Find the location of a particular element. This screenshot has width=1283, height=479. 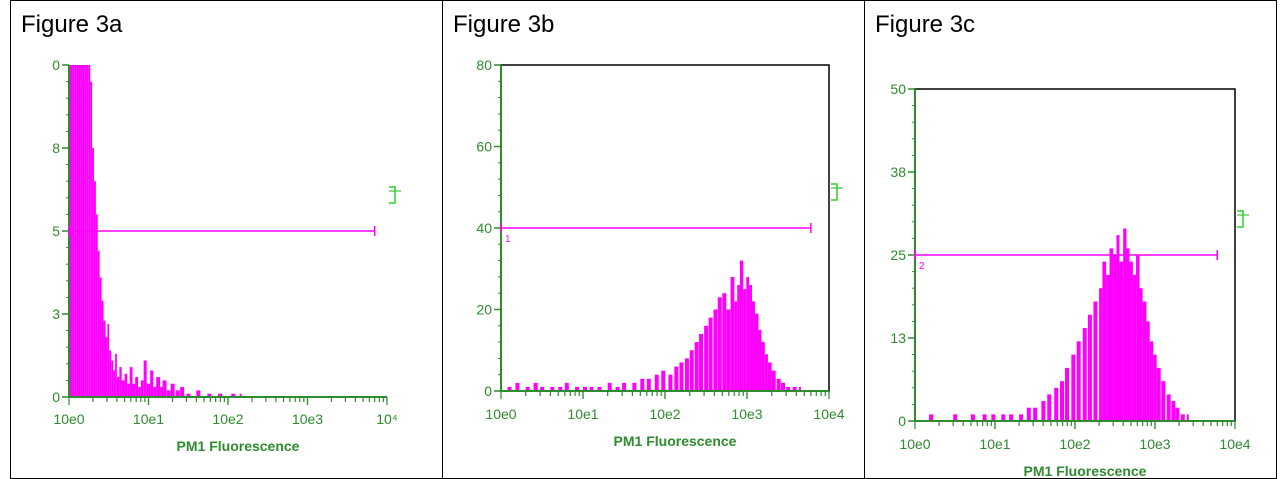

x-tick-label: 10e2 is located at coordinates (227, 419).